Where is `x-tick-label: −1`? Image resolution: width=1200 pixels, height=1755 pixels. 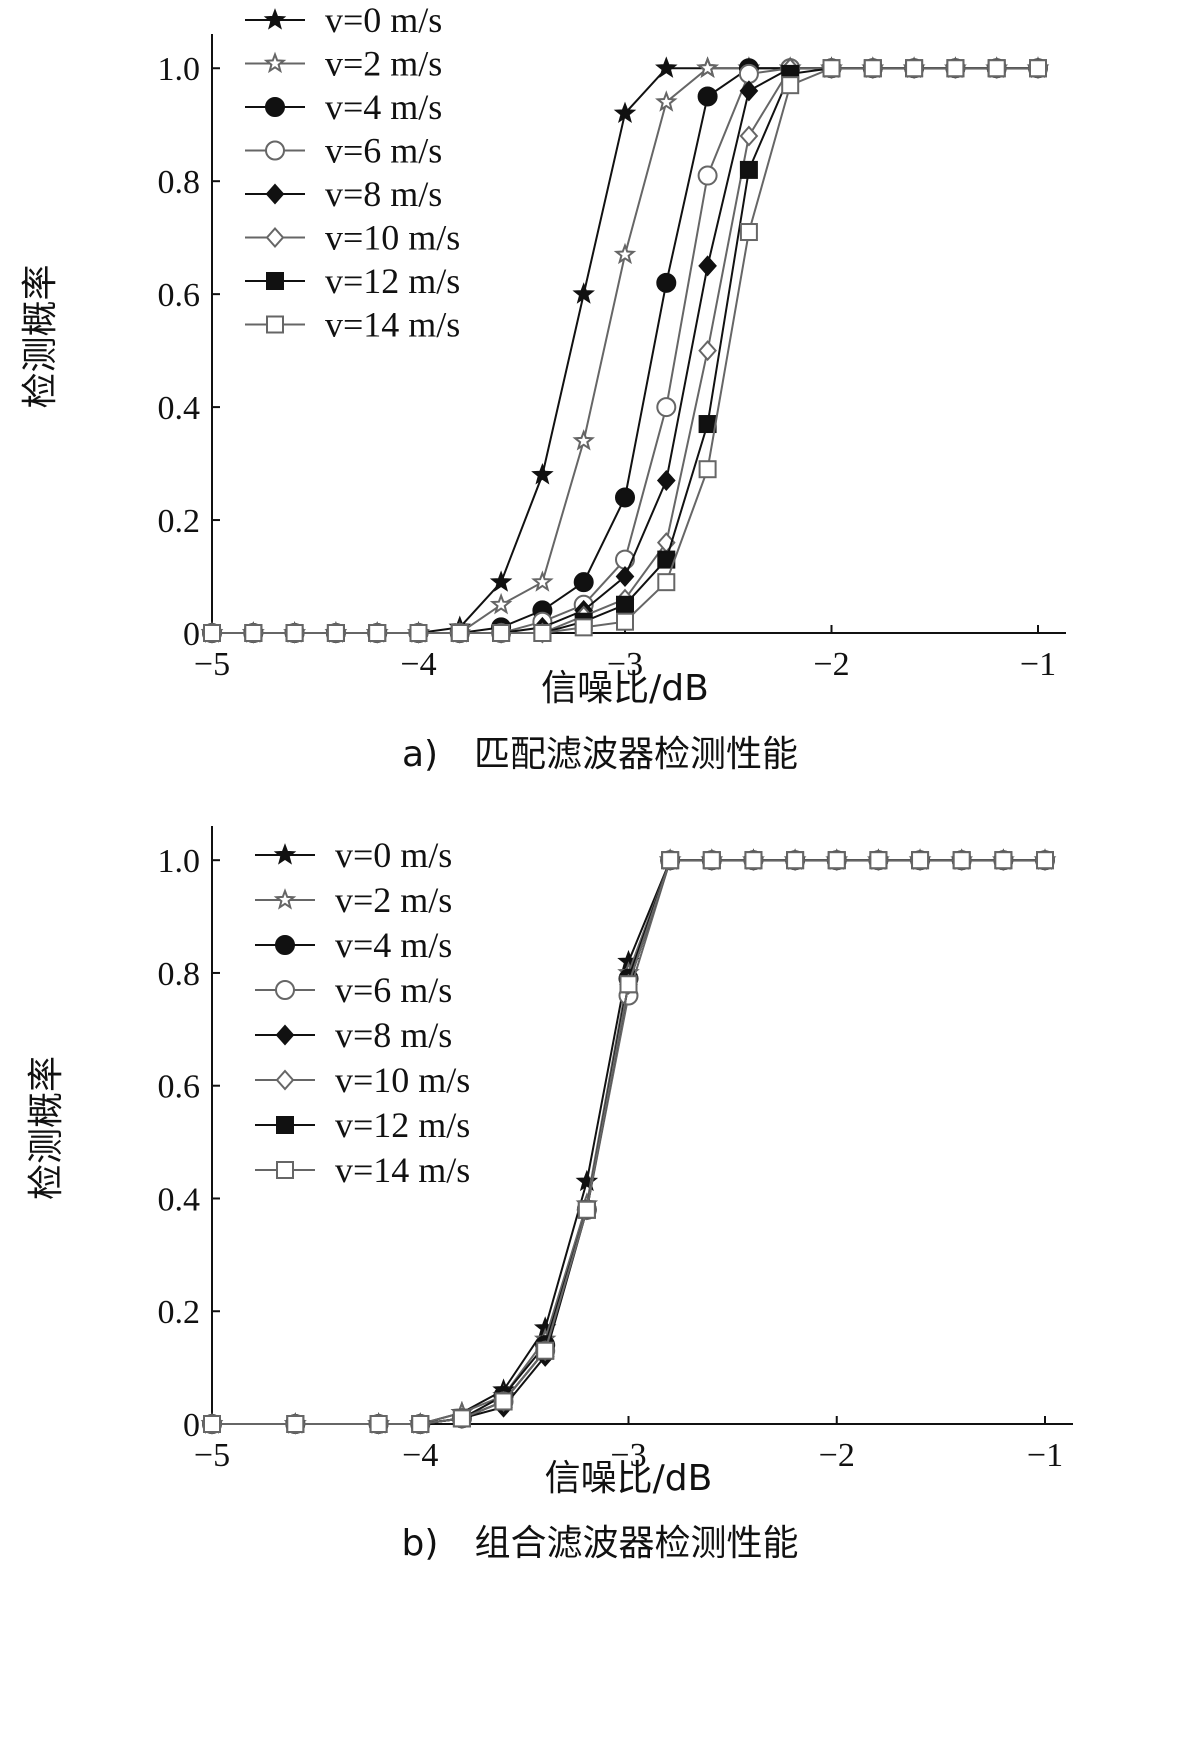
x-tick-label: −1 is located at coordinates (1045, 1455).